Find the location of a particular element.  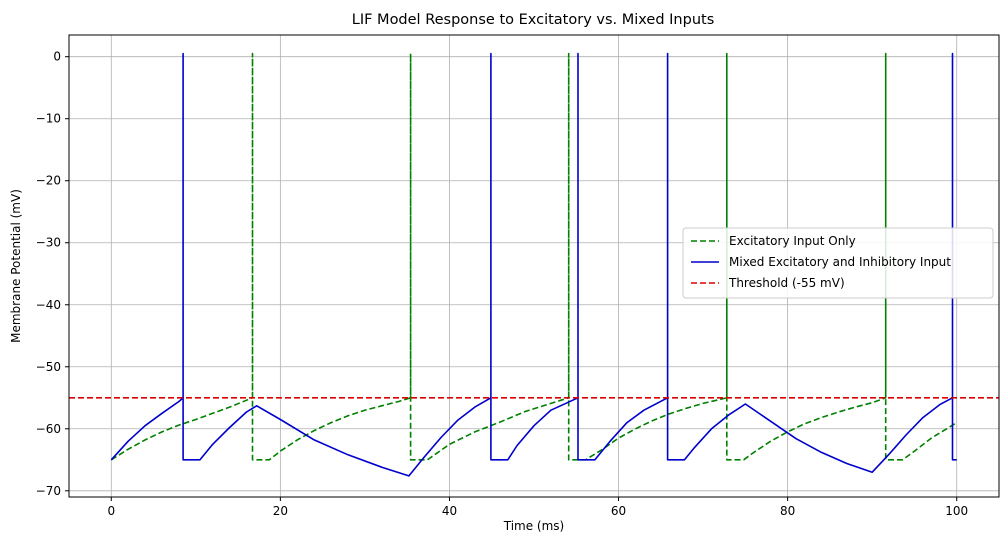

x-tick-label: 100 is located at coordinates (956, 511).